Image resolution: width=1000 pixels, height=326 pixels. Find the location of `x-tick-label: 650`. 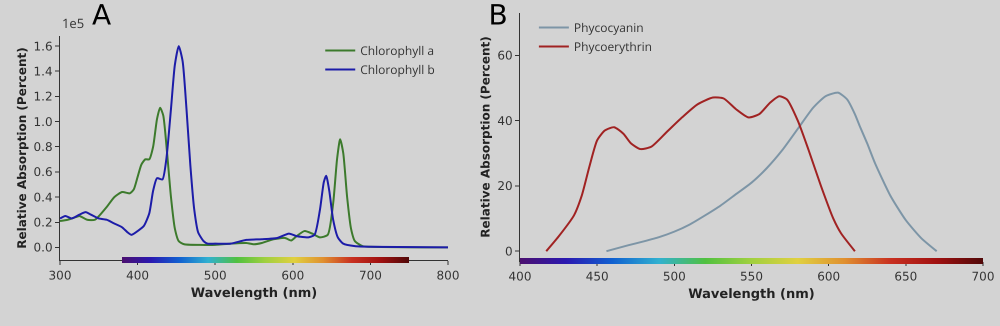

x-tick-label: 650 is located at coordinates (906, 276).